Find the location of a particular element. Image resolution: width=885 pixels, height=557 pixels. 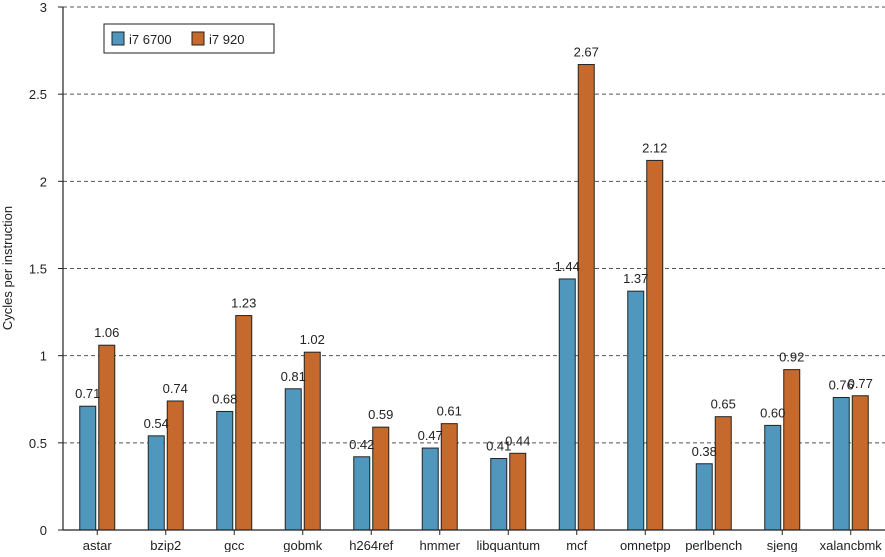

data-label: 0.59 is located at coordinates (380, 414).